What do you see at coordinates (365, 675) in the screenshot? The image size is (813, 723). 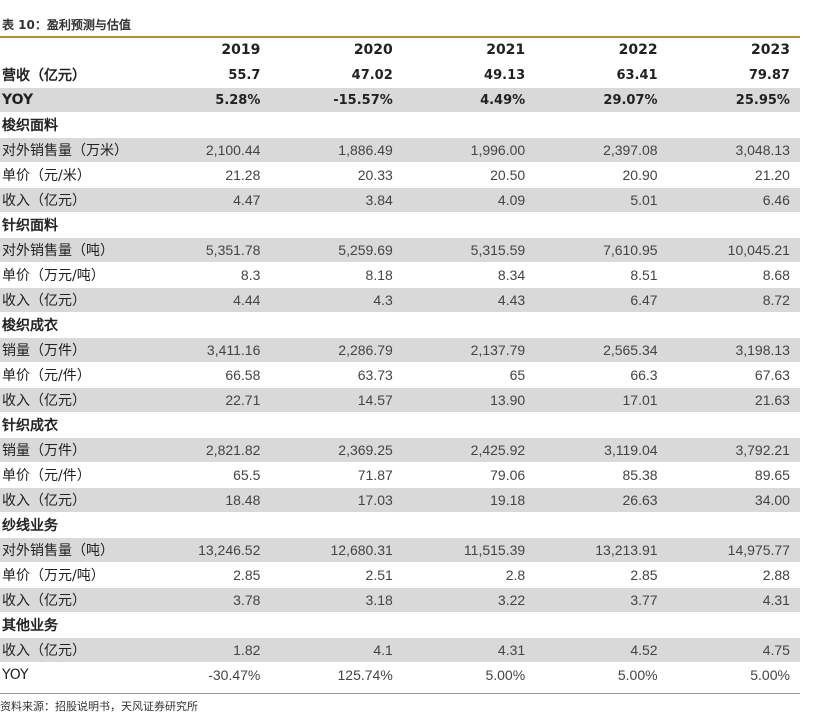 I see `row-value-cell: 125.74%` at bounding box center [365, 675].